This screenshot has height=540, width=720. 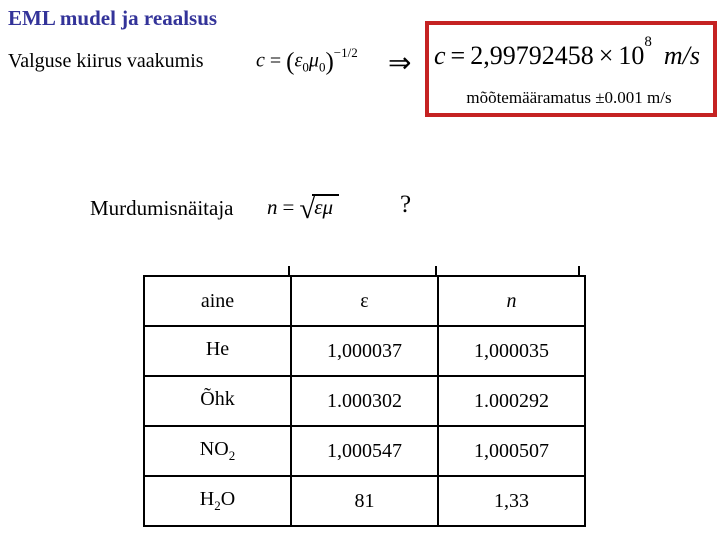 I want to click on cell-n: 1,000507, so click(x=511, y=451).